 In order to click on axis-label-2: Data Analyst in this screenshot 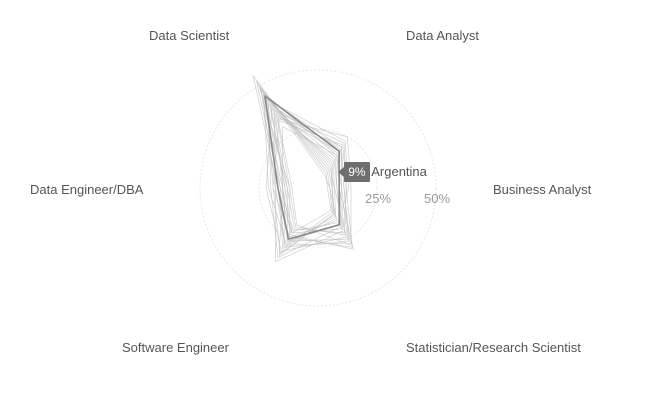, I will do `click(442, 35)`.